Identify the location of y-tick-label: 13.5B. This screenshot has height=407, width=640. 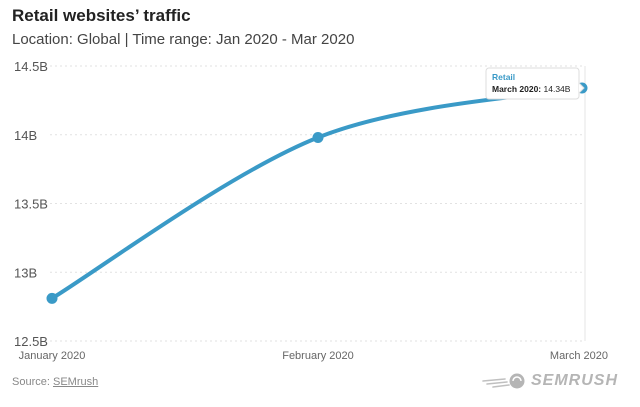
(31, 204).